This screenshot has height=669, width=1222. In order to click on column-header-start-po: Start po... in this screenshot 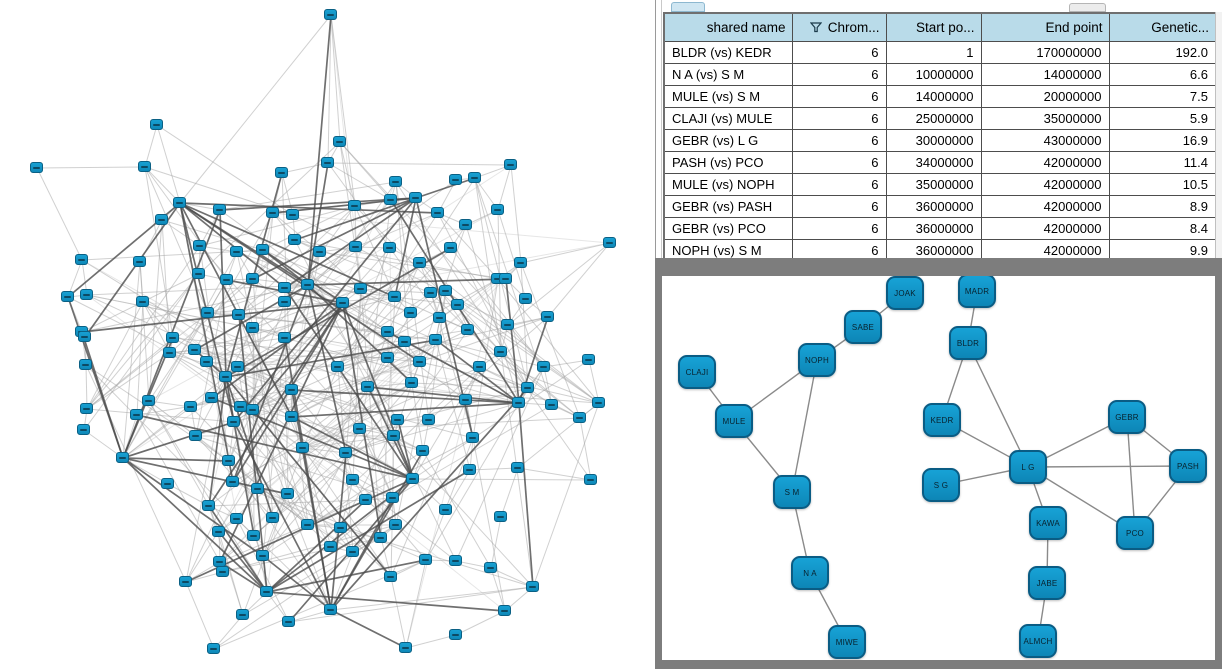, I will do `click(933, 27)`.